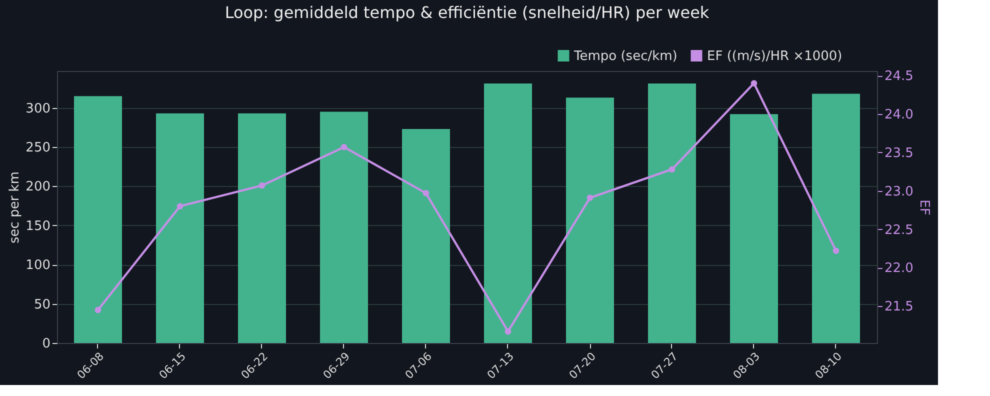  I want to click on y2-tick-label: 24.5, so click(899, 76).